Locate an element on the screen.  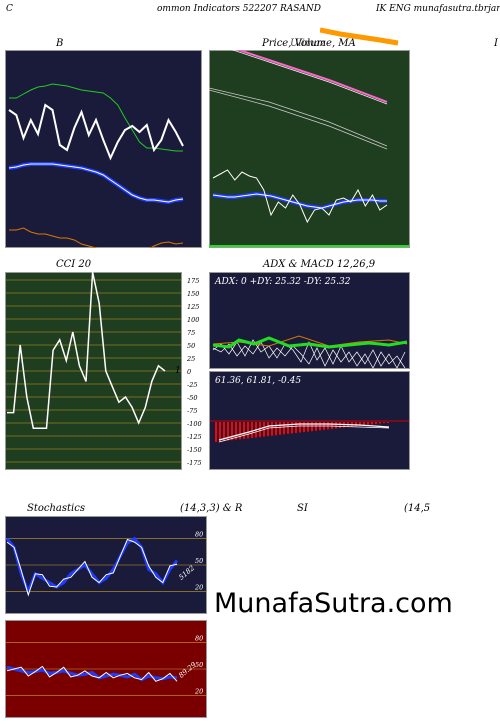
price-title: Price, Volume, MA is located at coordinates (309, 43).